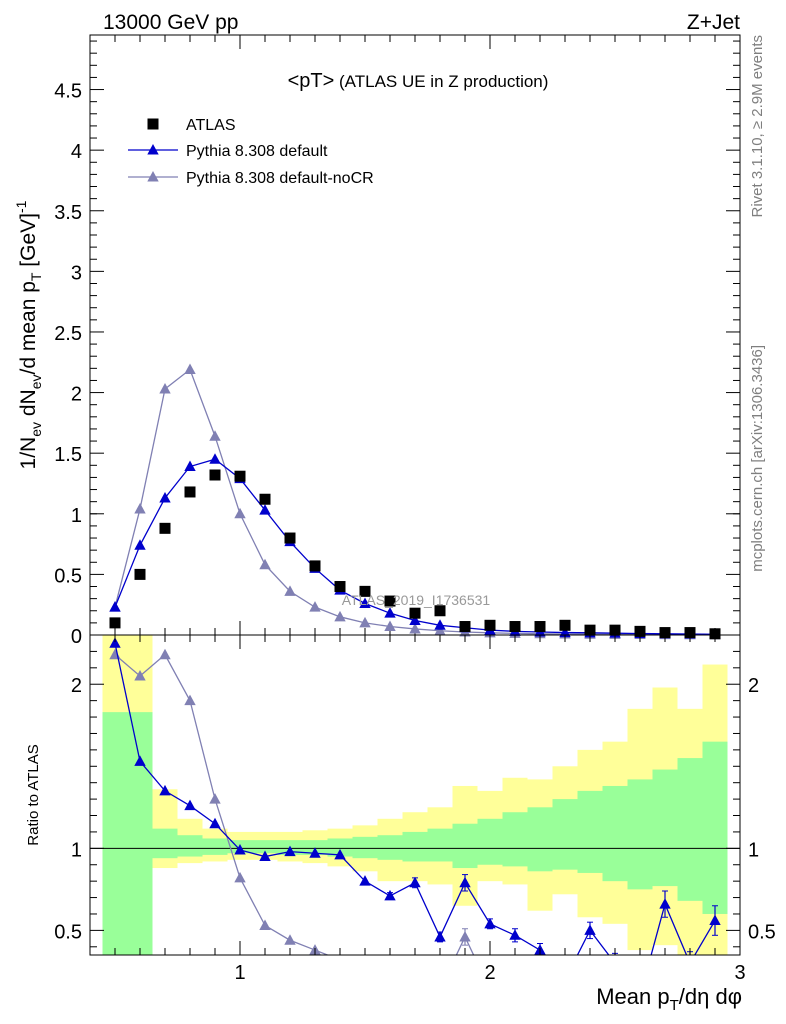 This screenshot has height=1024, width=786. I want to click on x-tick-label: 2, so click(489, 973).